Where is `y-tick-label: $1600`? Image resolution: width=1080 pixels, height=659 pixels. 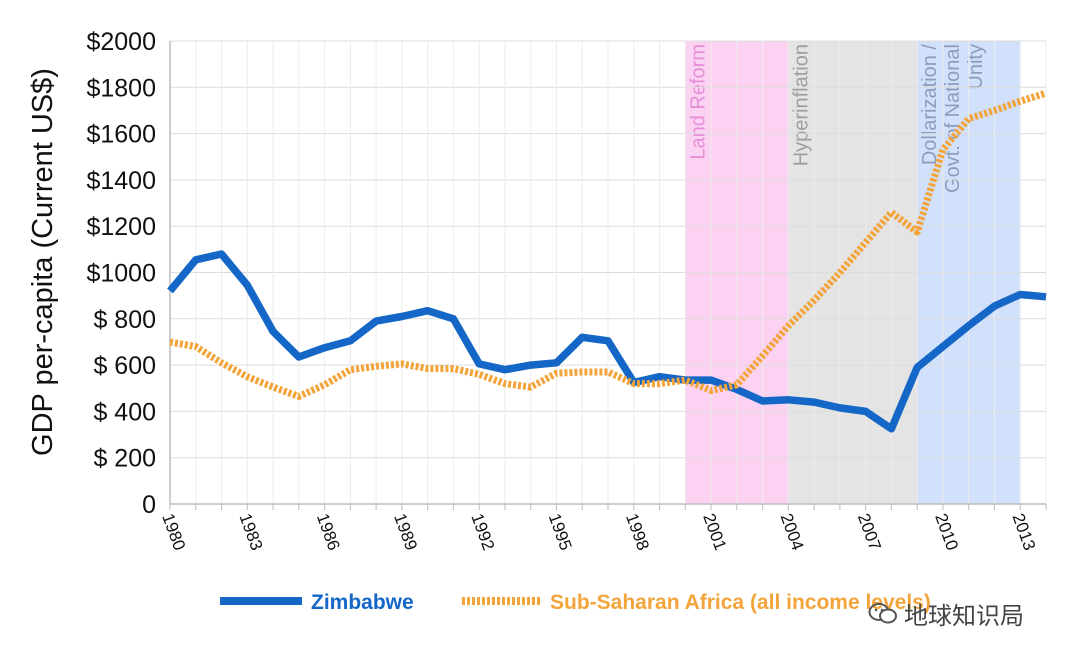 y-tick-label: $1600 is located at coordinates (121, 135).